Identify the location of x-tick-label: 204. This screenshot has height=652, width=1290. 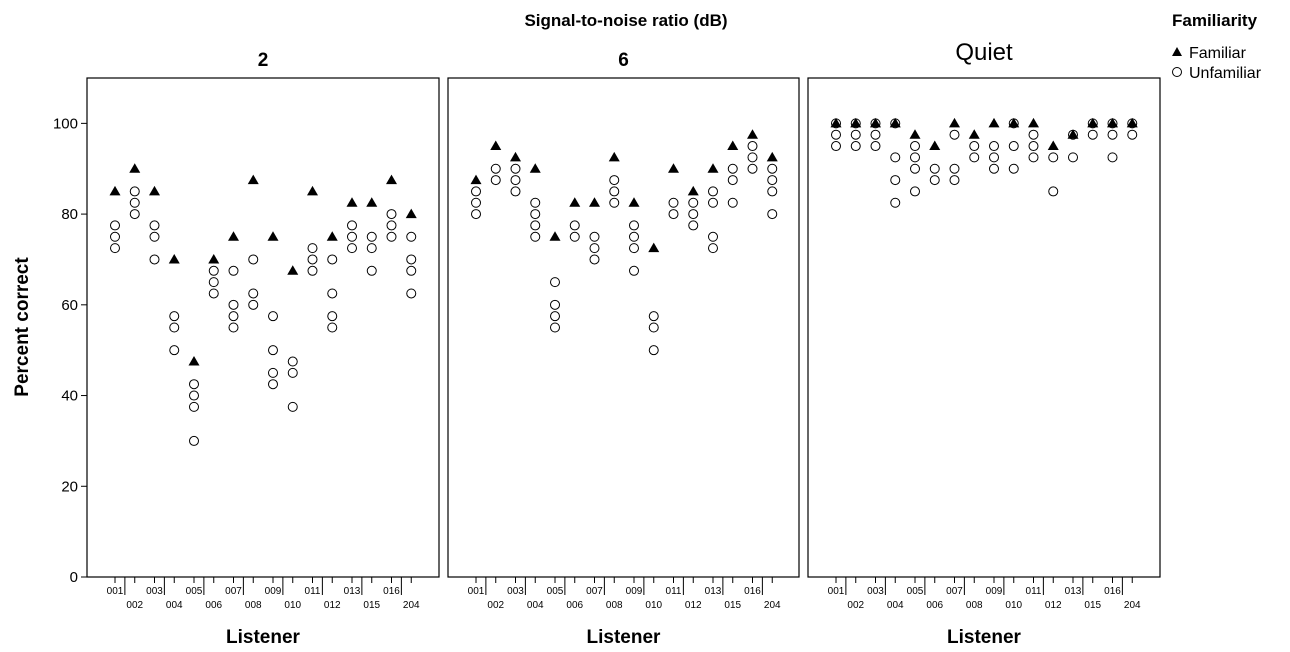
(411, 605).